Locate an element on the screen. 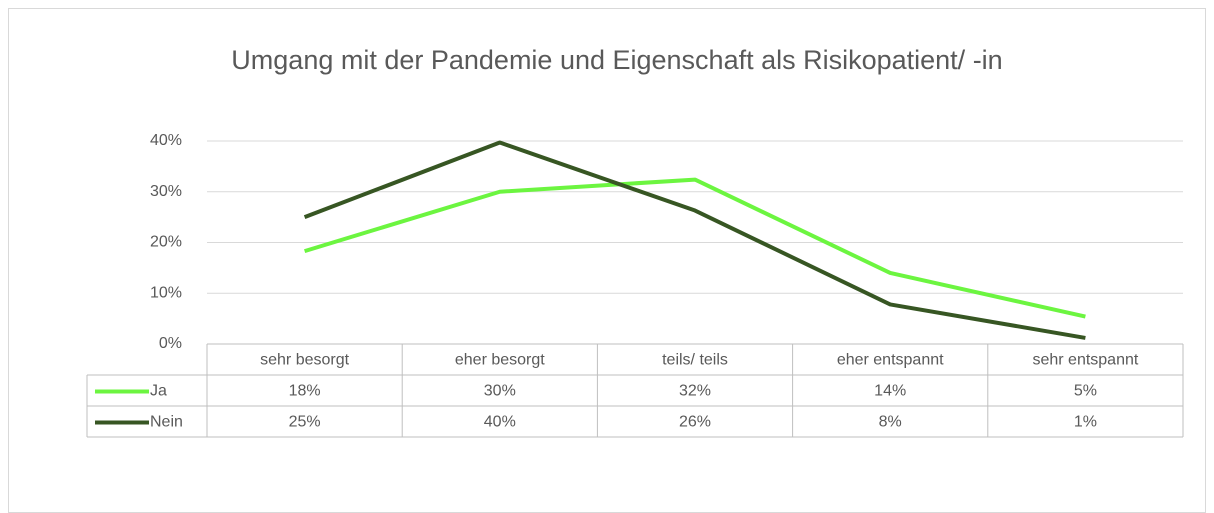 The width and height of the screenshot is (1214, 513). table-value: 25% is located at coordinates (305, 422).